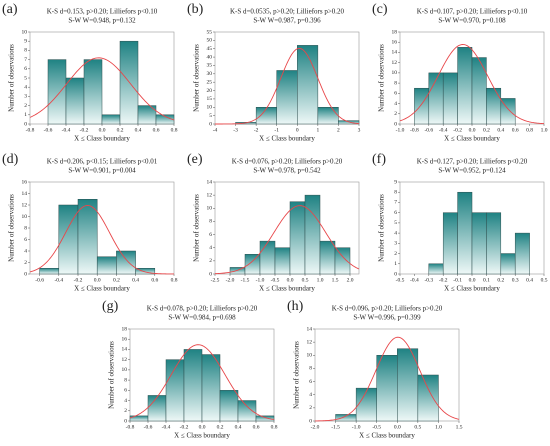 This screenshot has height=446, width=550. Describe the element at coordinates (210, 99) in the screenshot. I see `y-tick-label: 15` at that location.